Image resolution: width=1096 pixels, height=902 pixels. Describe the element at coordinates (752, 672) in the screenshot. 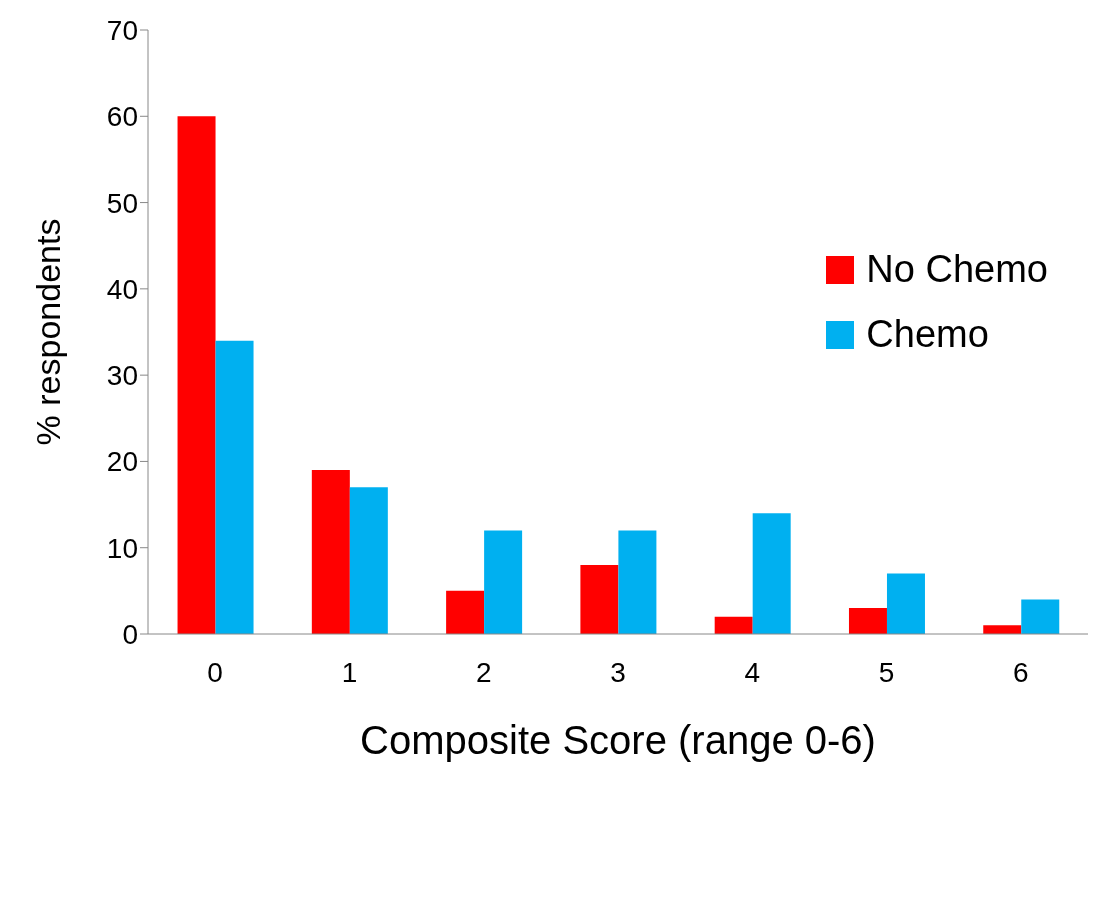

I see `x-tick-label: 4` at that location.